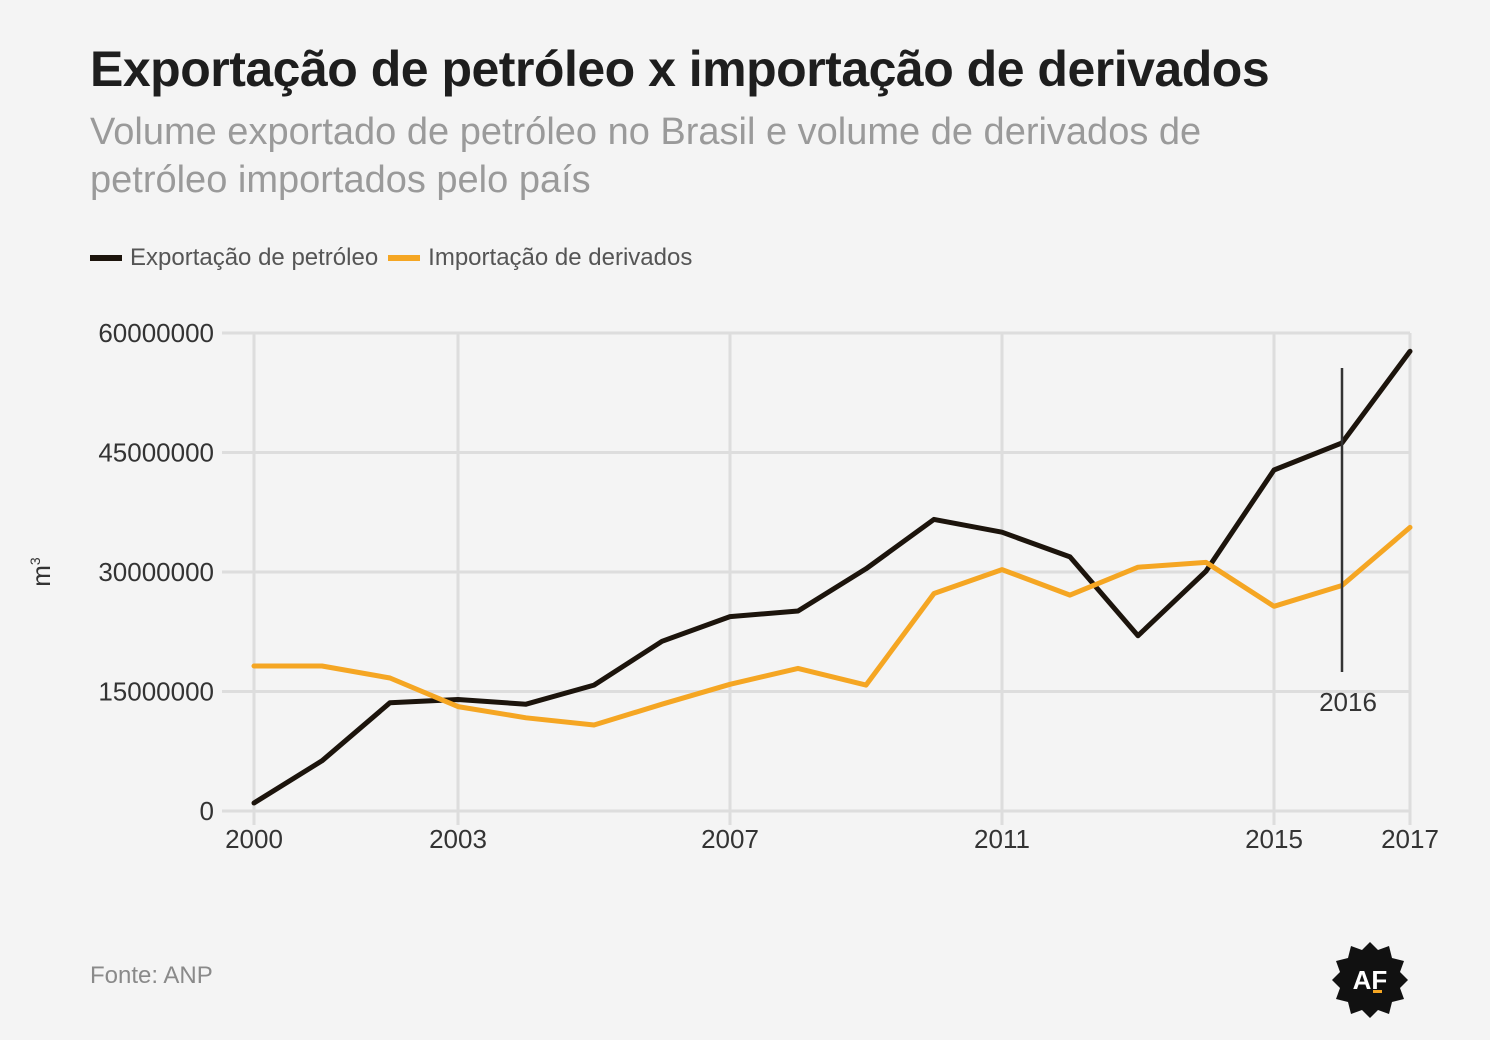 This screenshot has width=1490, height=1040. Describe the element at coordinates (1348, 702) in the screenshot. I see `annotation-label: 2016` at that location.